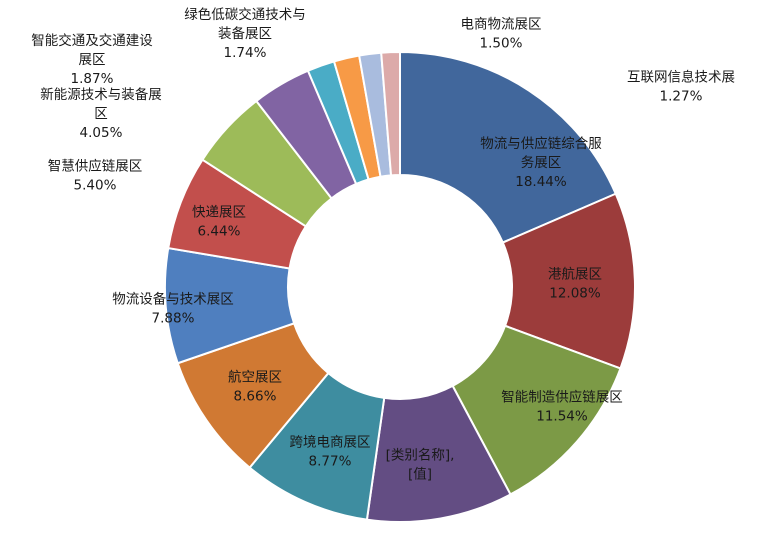 This screenshot has width=767, height=538. I want to click on slice-label: 智慧供应链展区 5.40%, so click(95, 176).